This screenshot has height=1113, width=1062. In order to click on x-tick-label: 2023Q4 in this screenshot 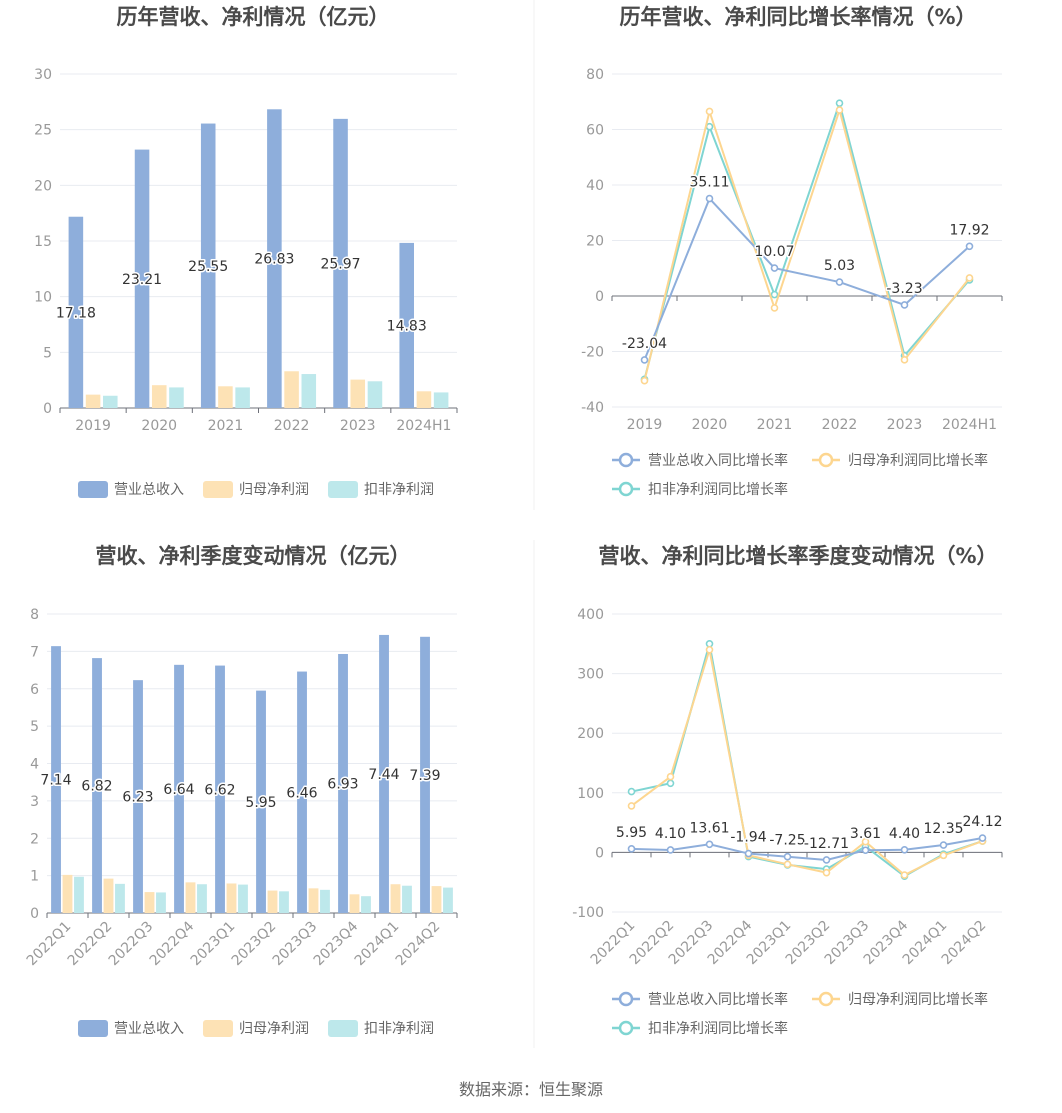, I will do `click(336, 943)`.